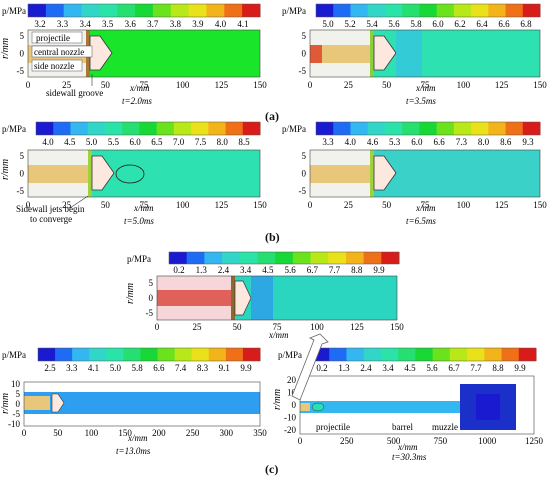 Image resolution: width=550 pixels, height=481 pixels. I want to click on colorbar-tick-label: 6.6, so click(439, 142).